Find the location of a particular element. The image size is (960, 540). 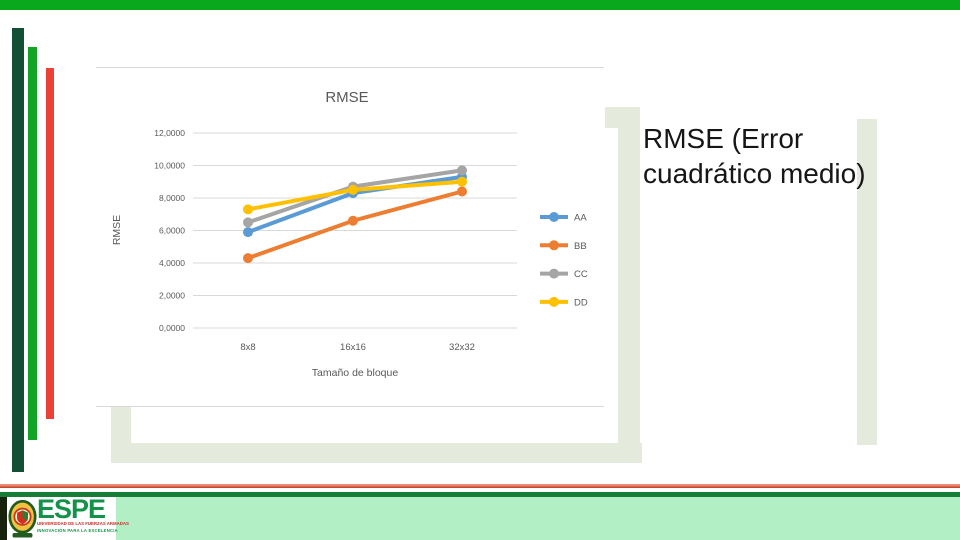

bracket-right-bar is located at coordinates (629, 285).